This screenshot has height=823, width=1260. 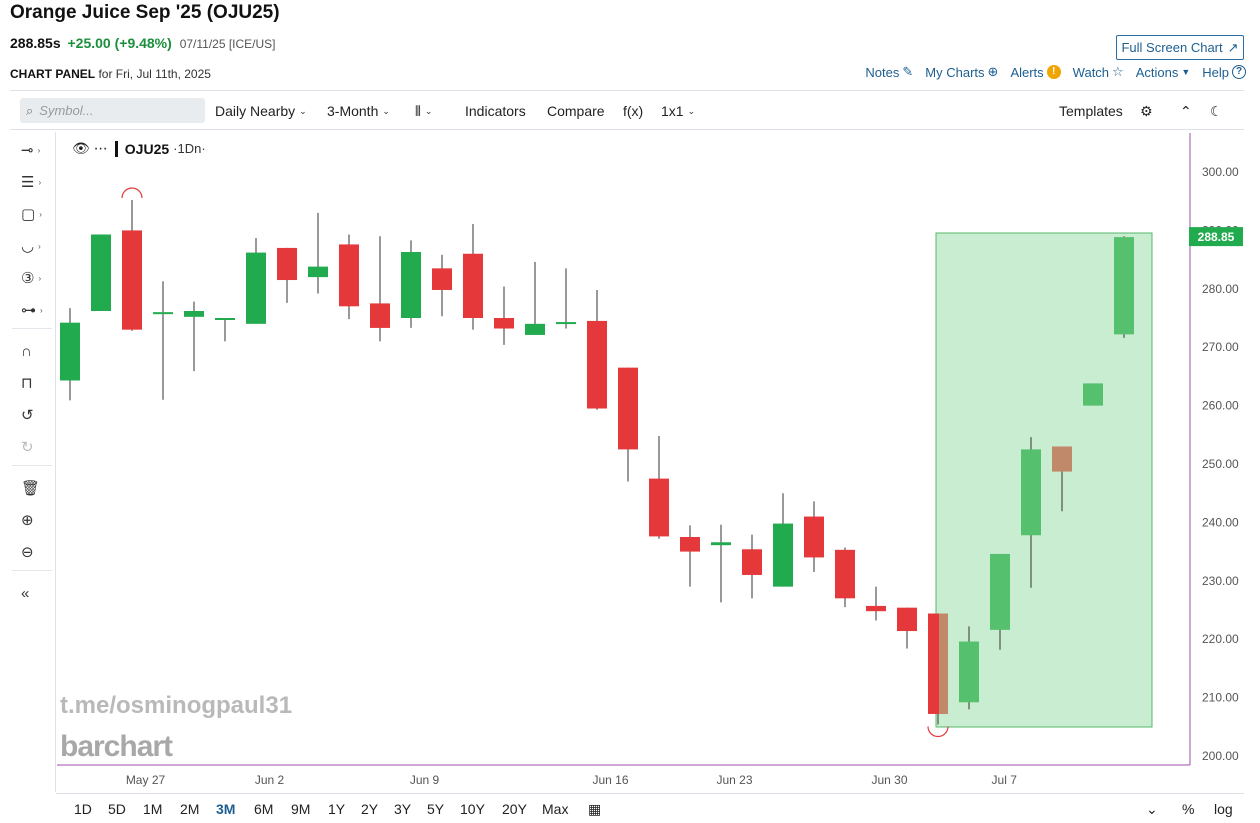 I want to click on pencil-icon: ✎, so click(x=908, y=71).